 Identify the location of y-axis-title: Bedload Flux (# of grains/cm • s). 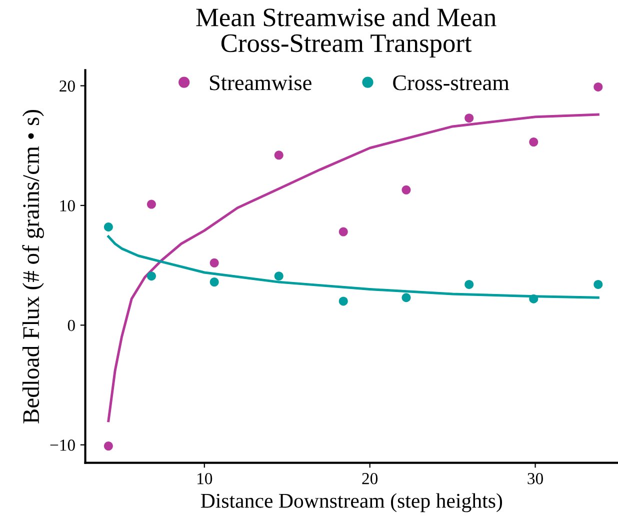
(33, 267).